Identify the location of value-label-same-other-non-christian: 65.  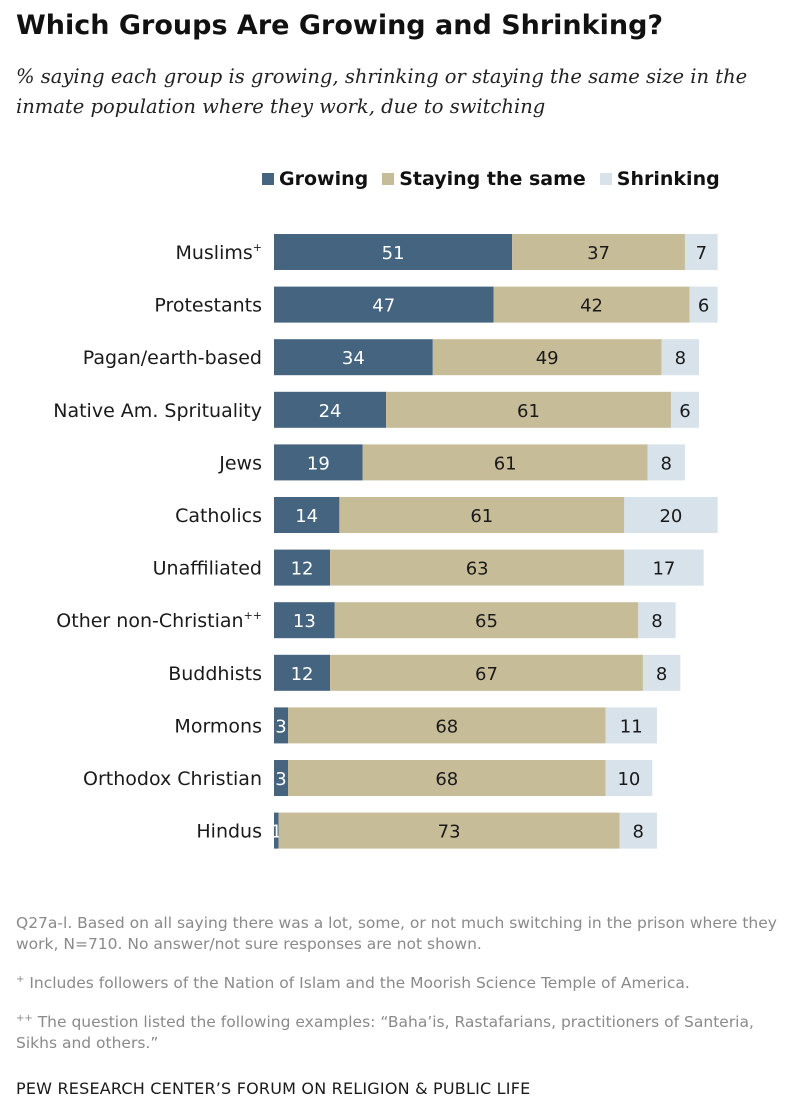
(486, 621).